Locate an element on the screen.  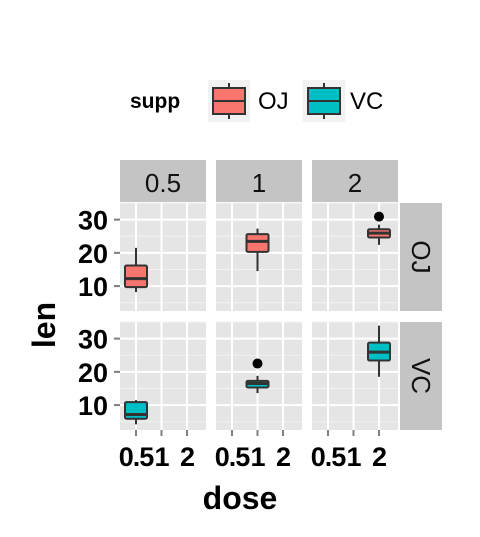
strip-row-label: VC is located at coordinates (421, 376).